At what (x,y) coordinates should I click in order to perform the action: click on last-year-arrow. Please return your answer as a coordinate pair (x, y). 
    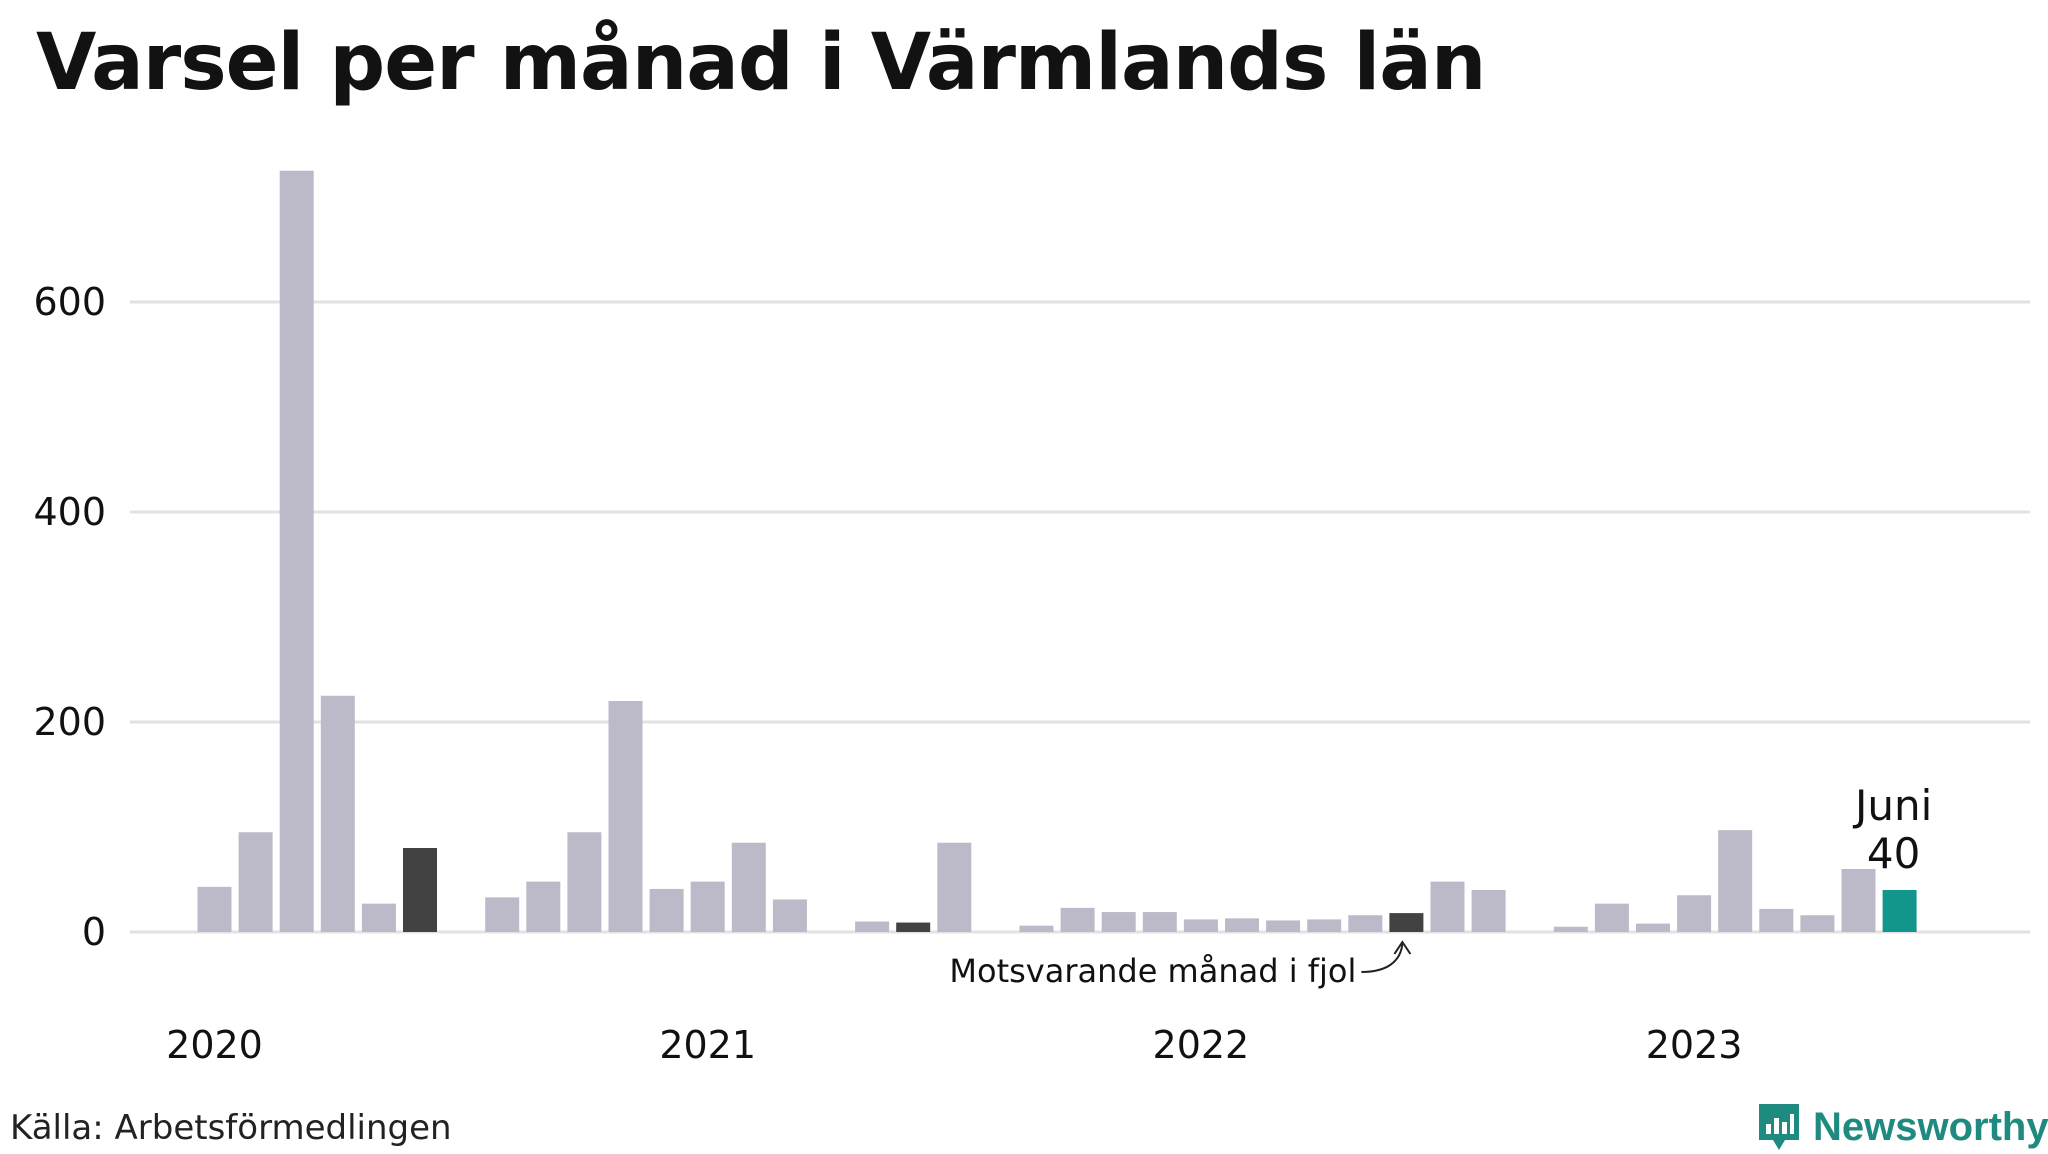
    Looking at the image, I should click on (1382, 958).